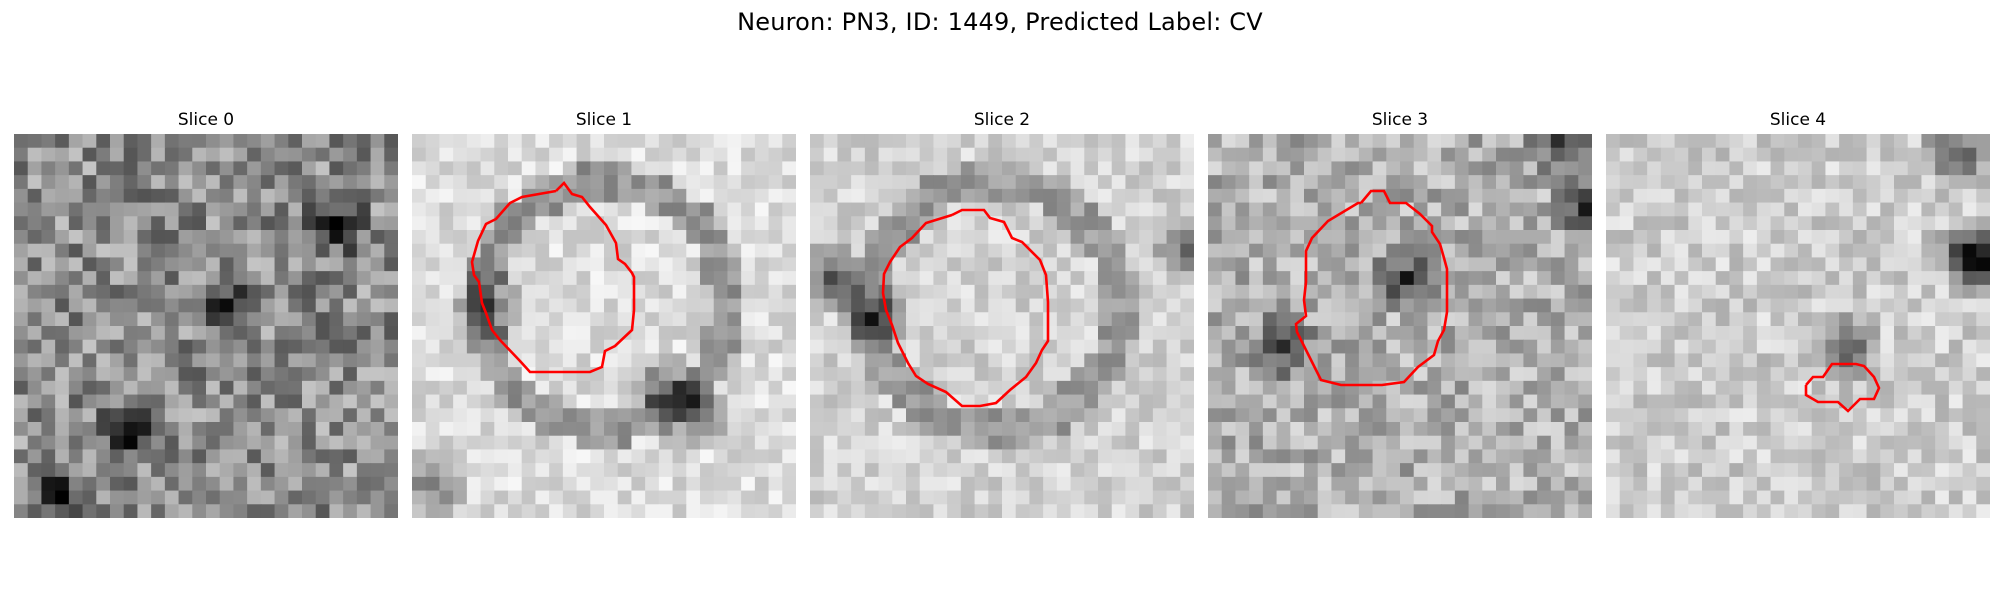 Image resolution: width=2000 pixels, height=600 pixels. What do you see at coordinates (1002, 120) in the screenshot?
I see `slice-title: Slice 2` at bounding box center [1002, 120].